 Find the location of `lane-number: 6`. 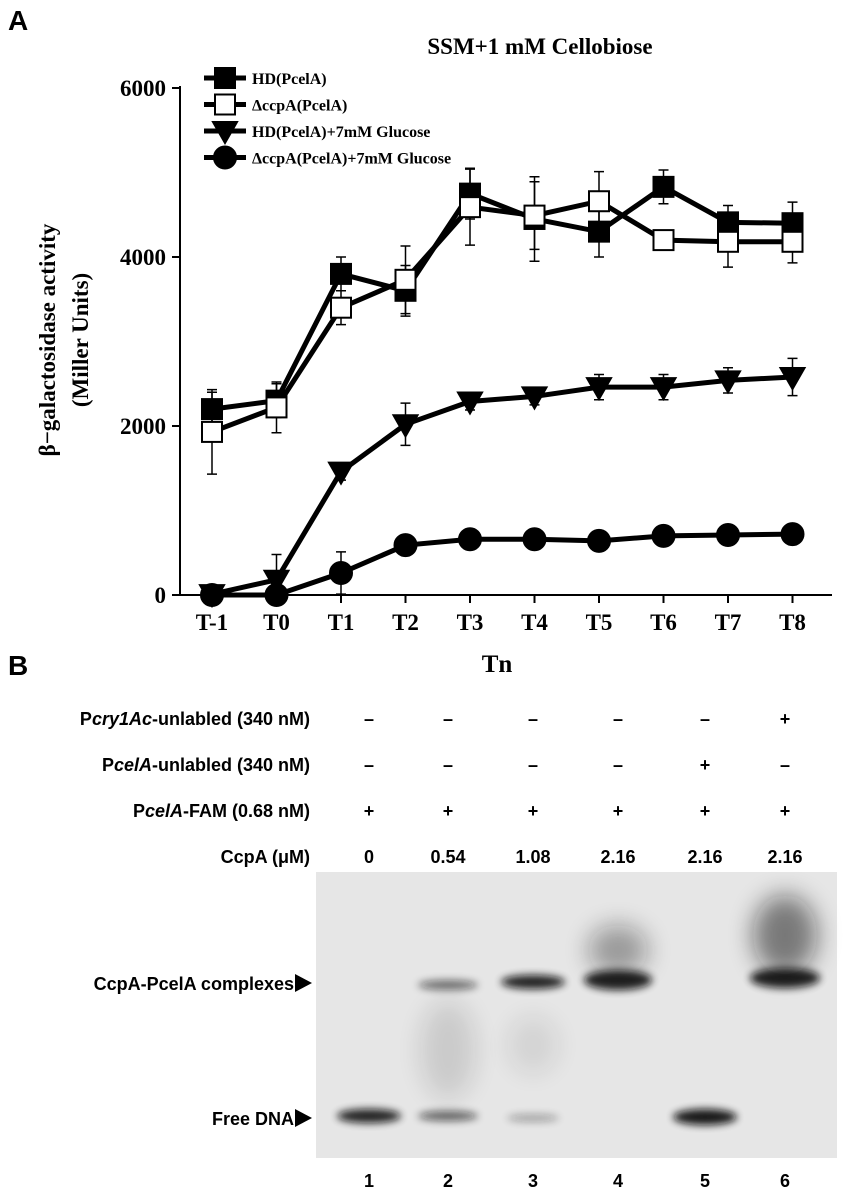

lane-number: 6 is located at coordinates (785, 1181).